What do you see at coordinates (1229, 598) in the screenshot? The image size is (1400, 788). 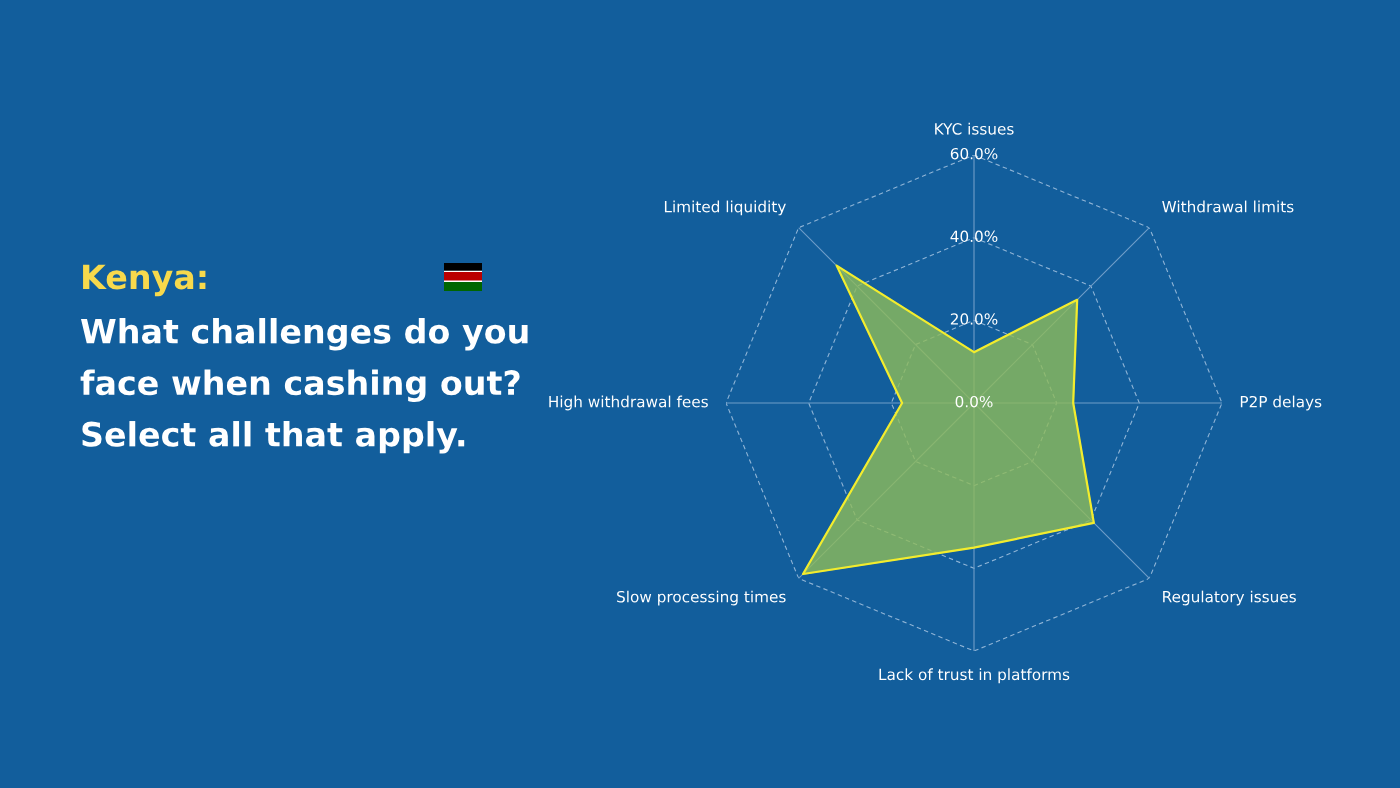 I see `spoke-label: Regulatory issues` at bounding box center [1229, 598].